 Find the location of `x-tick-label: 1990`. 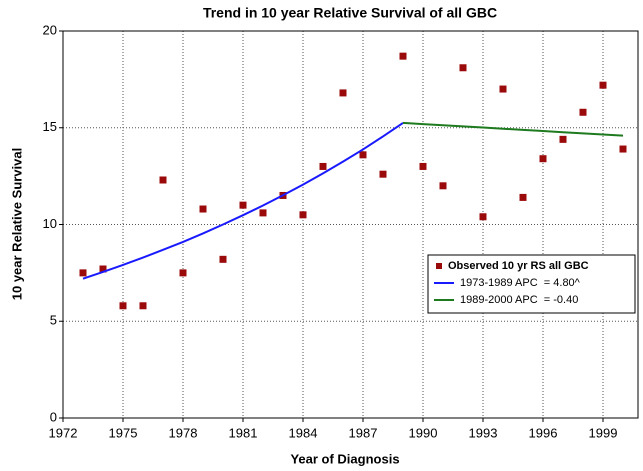

x-tick-label: 1990 is located at coordinates (423, 432).